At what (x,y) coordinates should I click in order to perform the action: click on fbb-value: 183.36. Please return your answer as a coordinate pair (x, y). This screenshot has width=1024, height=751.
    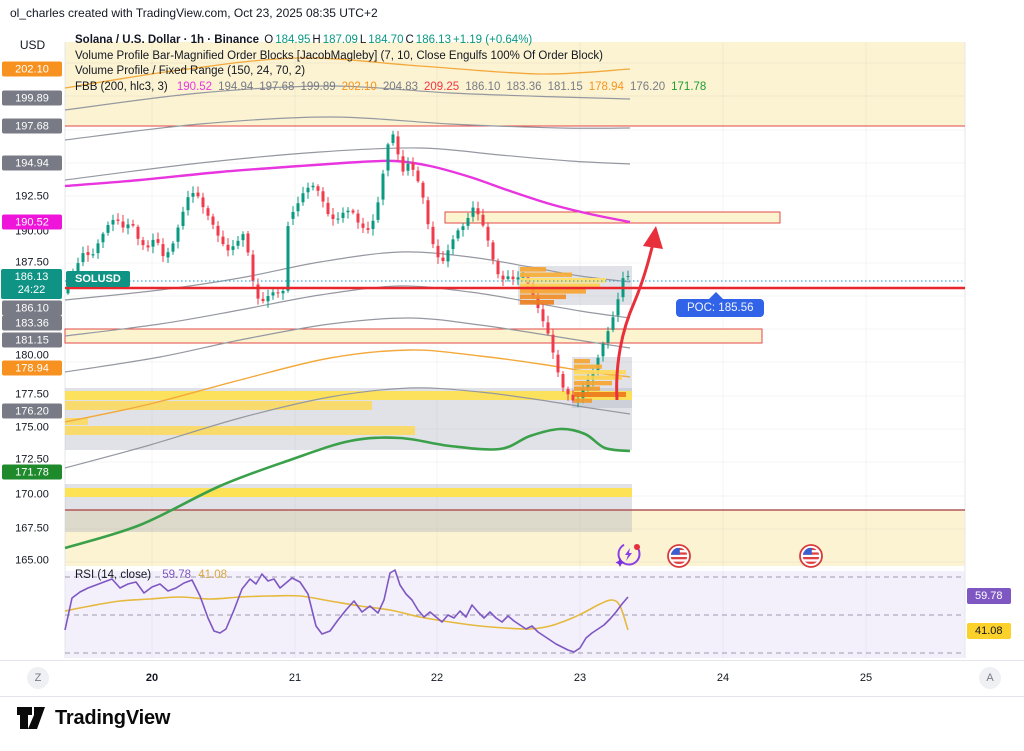
    Looking at the image, I should click on (524, 86).